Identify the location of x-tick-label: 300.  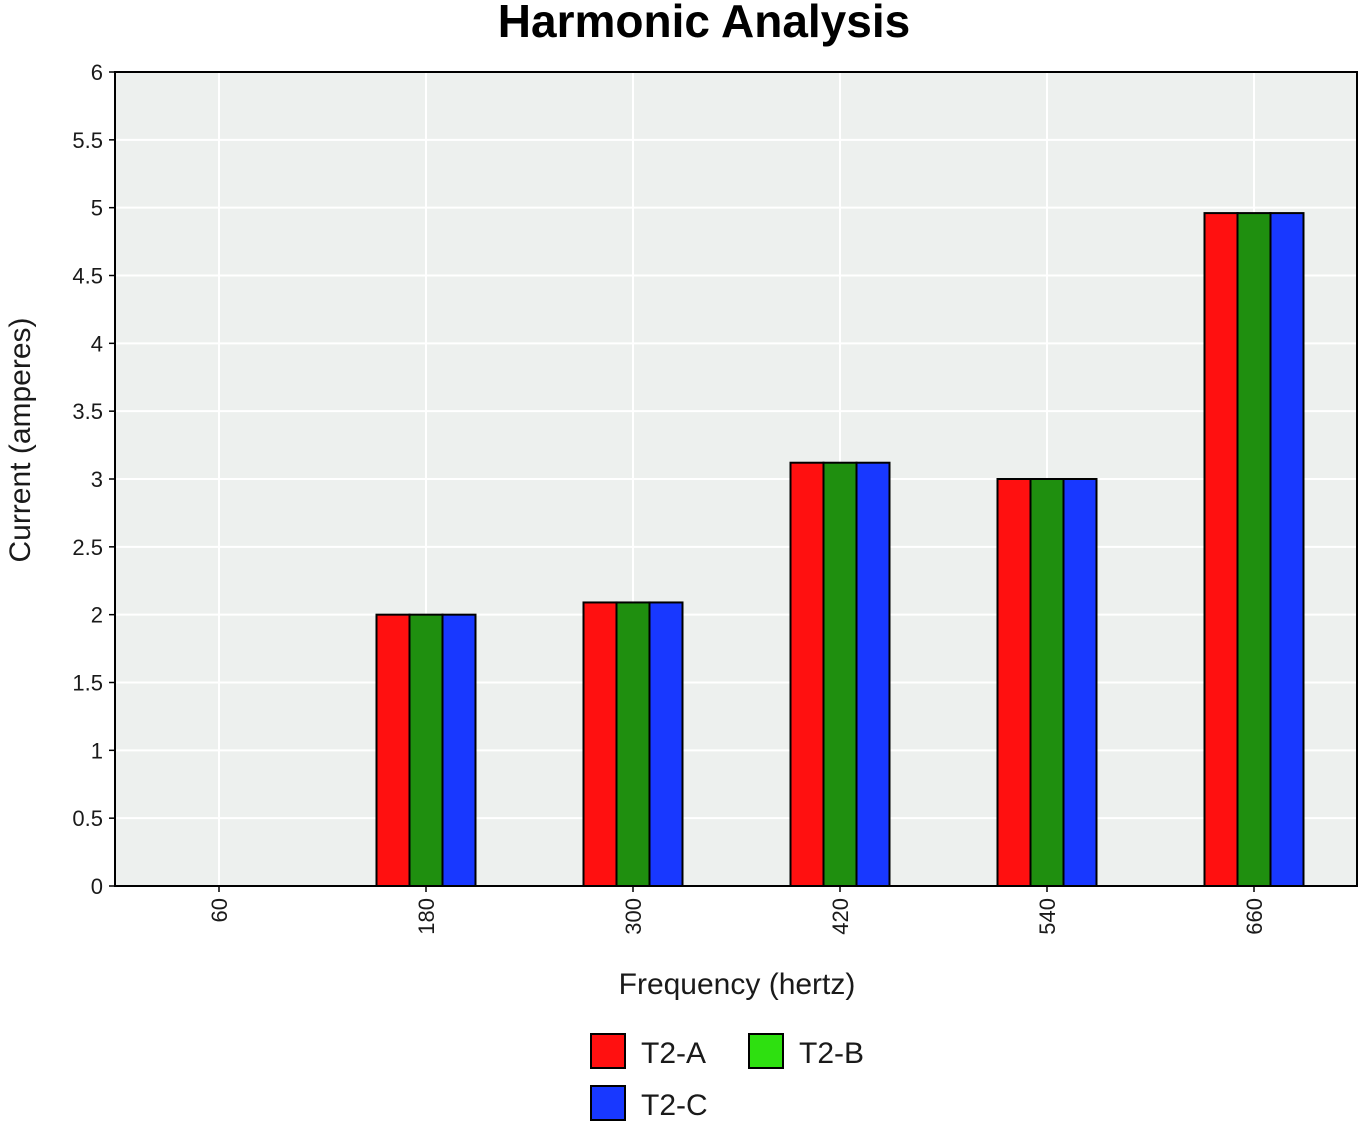
(633, 916).